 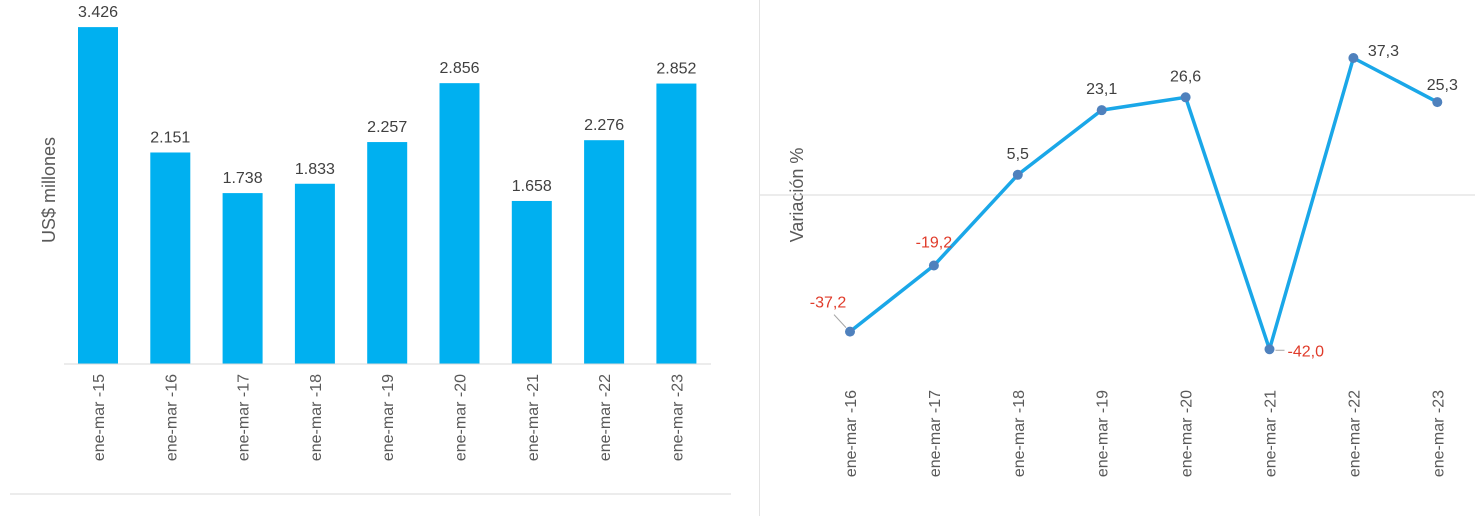 I want to click on line-x-tick-label: ene-mar -17, so click(x=935, y=433).